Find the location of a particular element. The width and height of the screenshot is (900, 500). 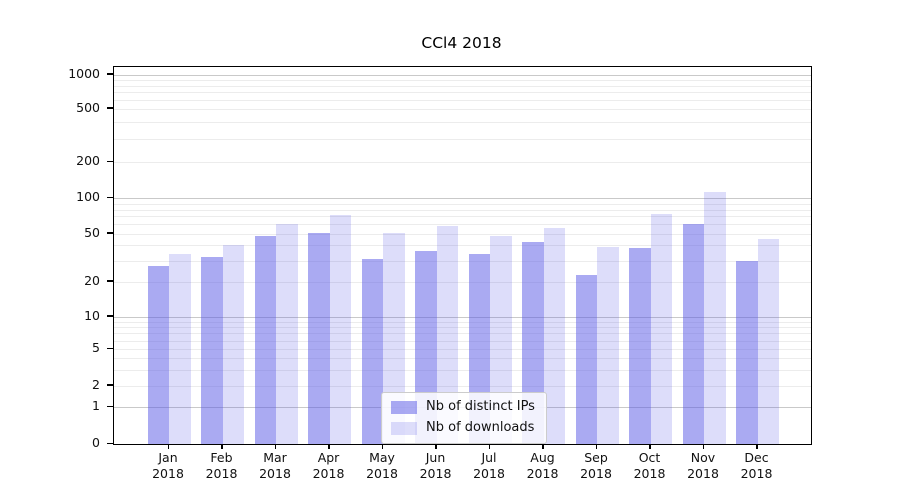

legend-label-downloads: Nb of downloads is located at coordinates (480, 427).